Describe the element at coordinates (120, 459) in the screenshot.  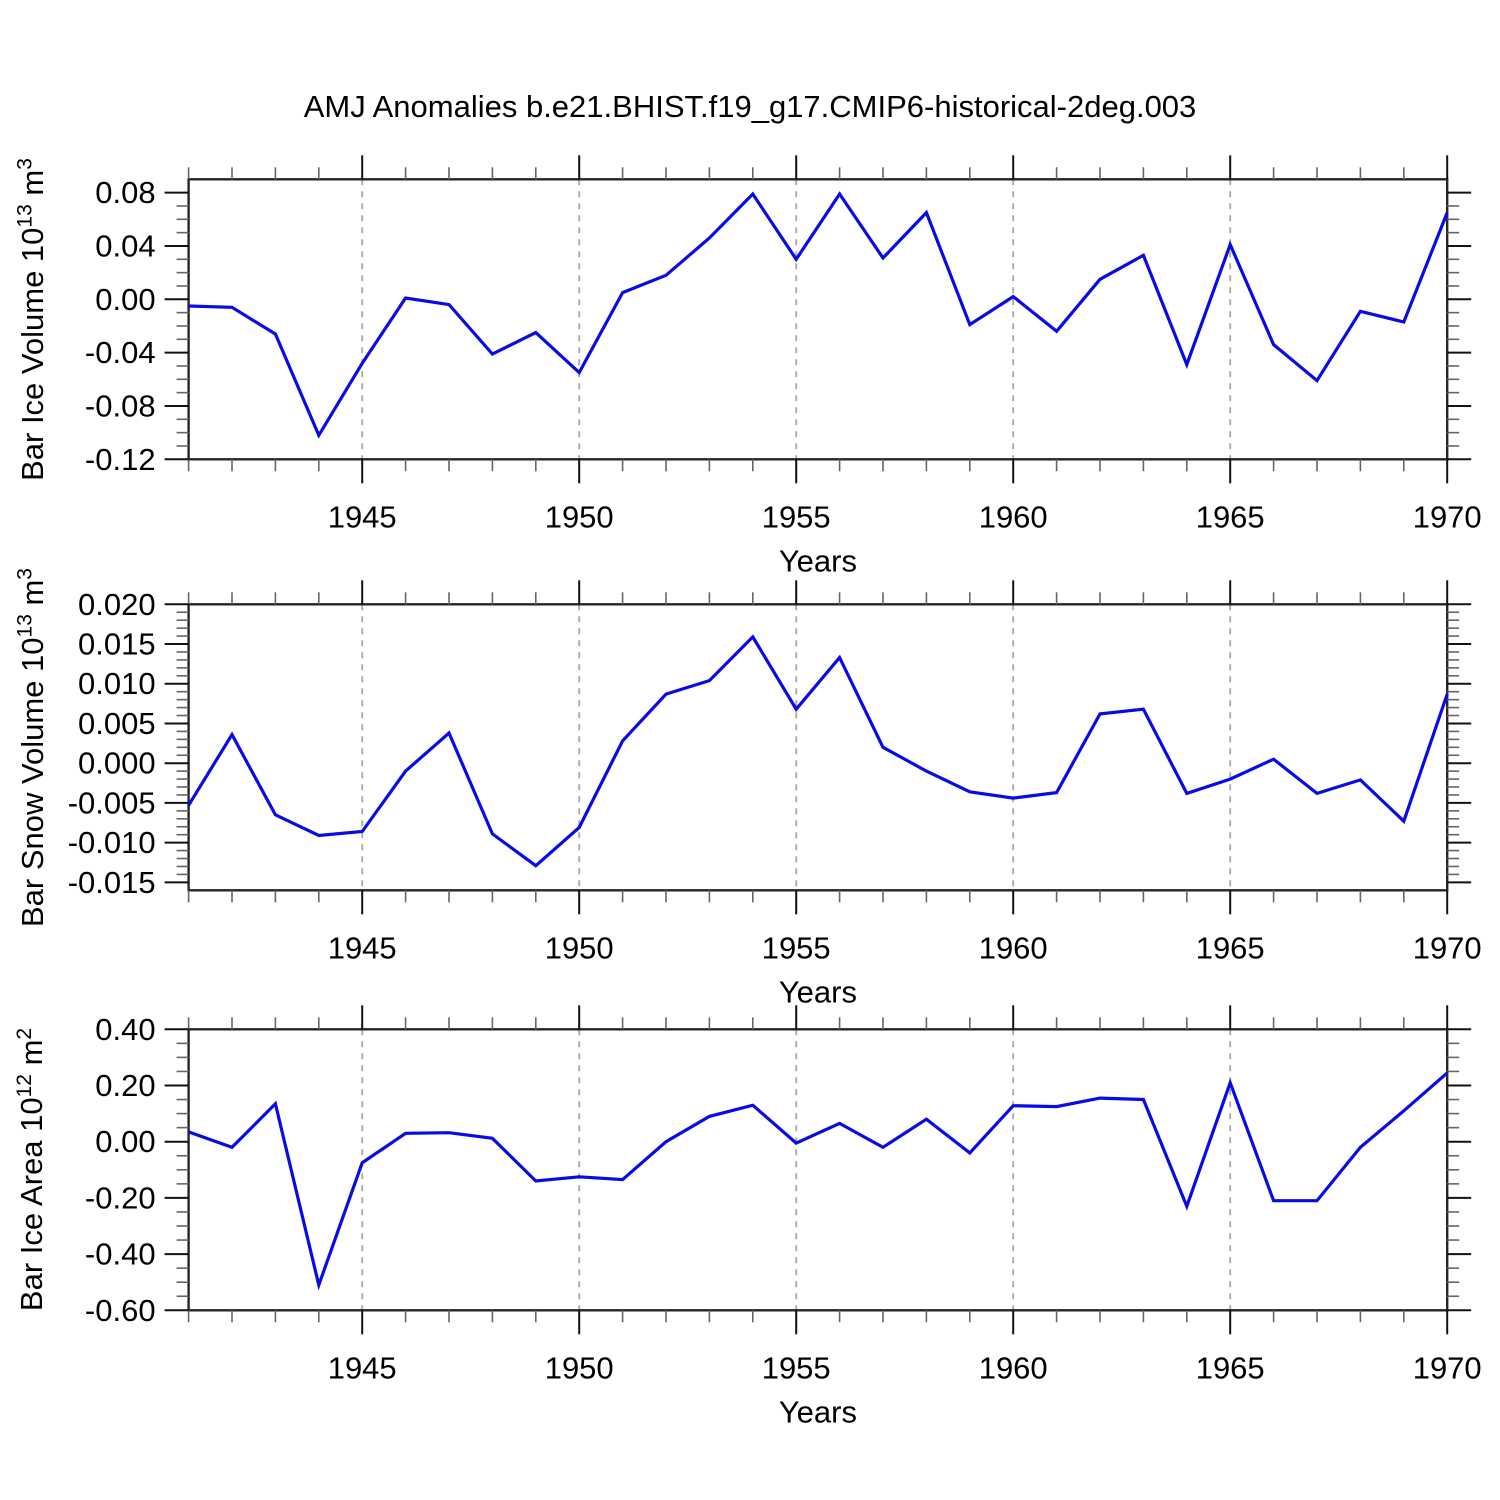
I see `y-tick-label: -0.12` at that location.